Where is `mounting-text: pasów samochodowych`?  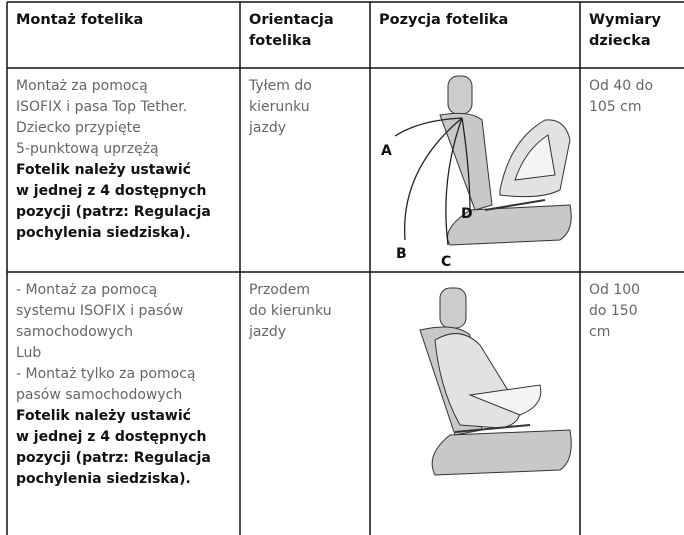 mounting-text: pasów samochodowych is located at coordinates (99, 395).